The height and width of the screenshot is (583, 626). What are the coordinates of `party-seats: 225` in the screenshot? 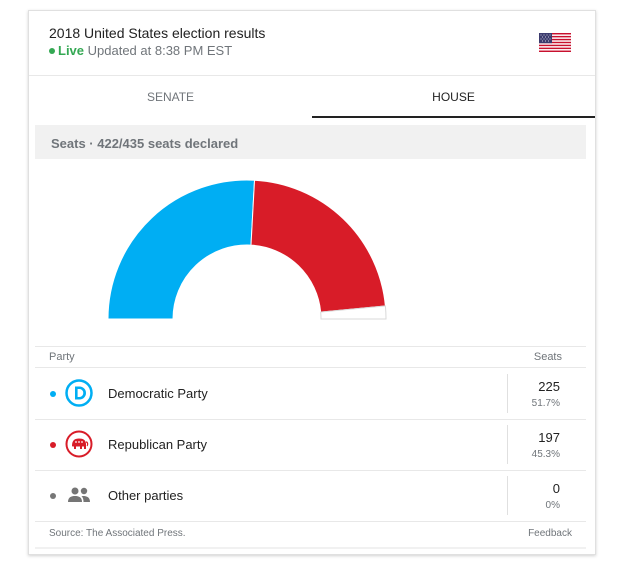 It's located at (549, 386).